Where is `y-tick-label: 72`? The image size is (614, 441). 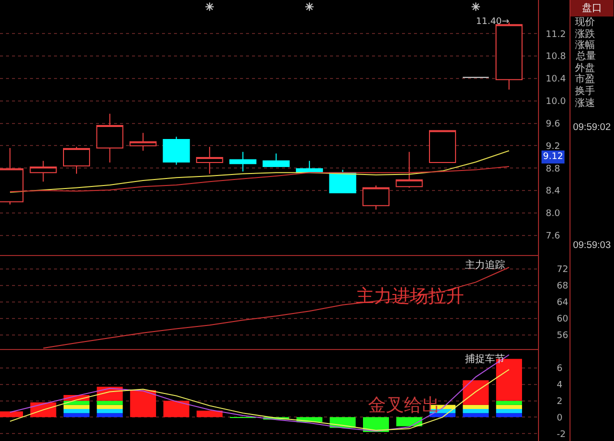
y-tick-label: 72 is located at coordinates (562, 270).